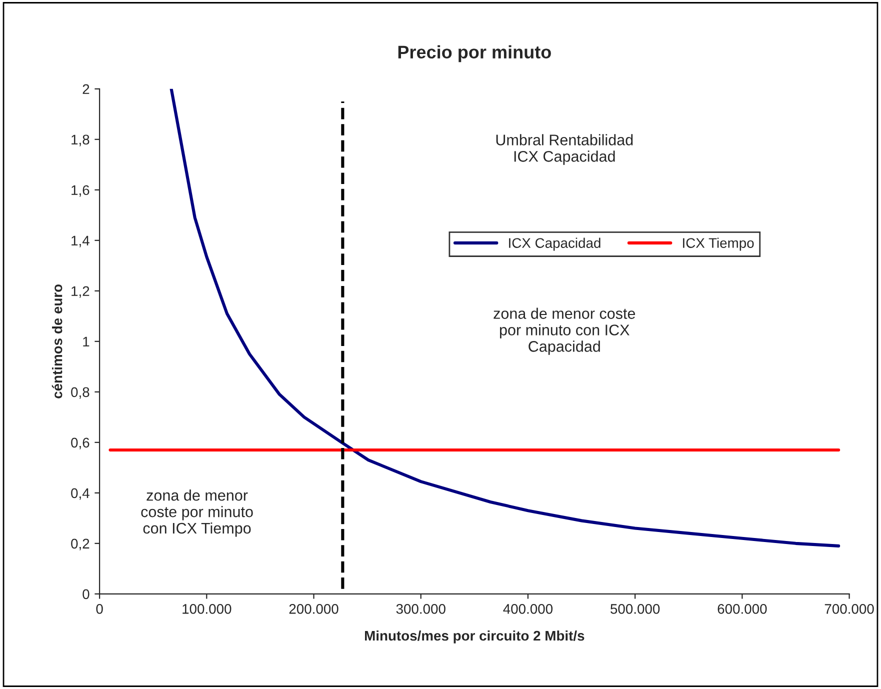 Image resolution: width=881 pixels, height=689 pixels. Describe the element at coordinates (86, 89) in the screenshot. I see `y-tick-label: 2` at that location.